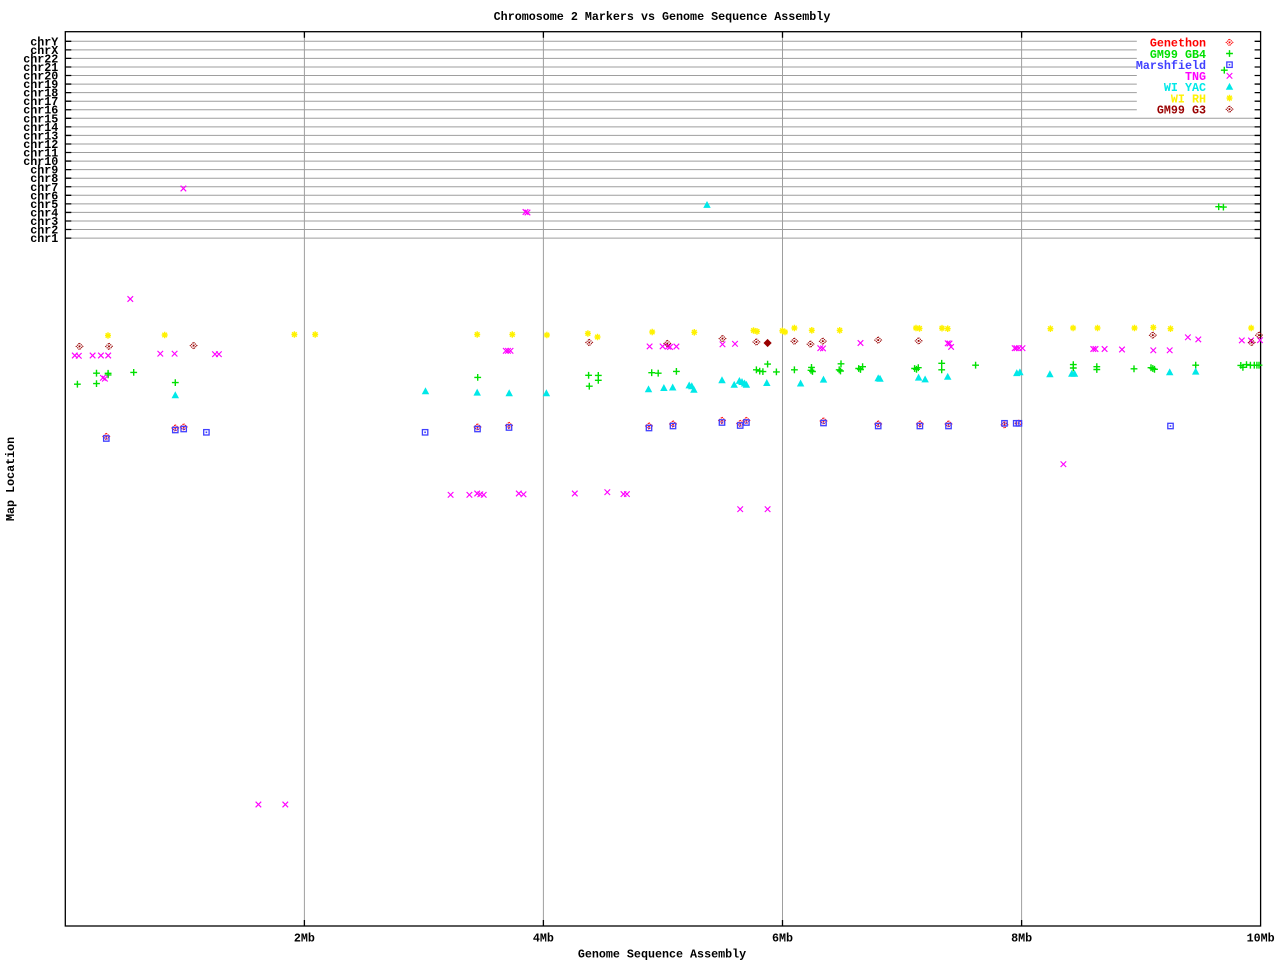 The image size is (1280, 965). What do you see at coordinates (1195, 77) in the screenshot?
I see `svg-text: TNG` at bounding box center [1195, 77].